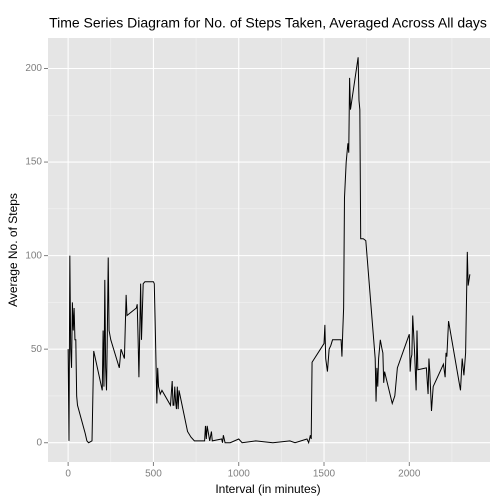 Image resolution: width=504 pixels, height=504 pixels. Describe the element at coordinates (267, 489) in the screenshot. I see `x-axis-title: Interval (in minutes)` at that location.